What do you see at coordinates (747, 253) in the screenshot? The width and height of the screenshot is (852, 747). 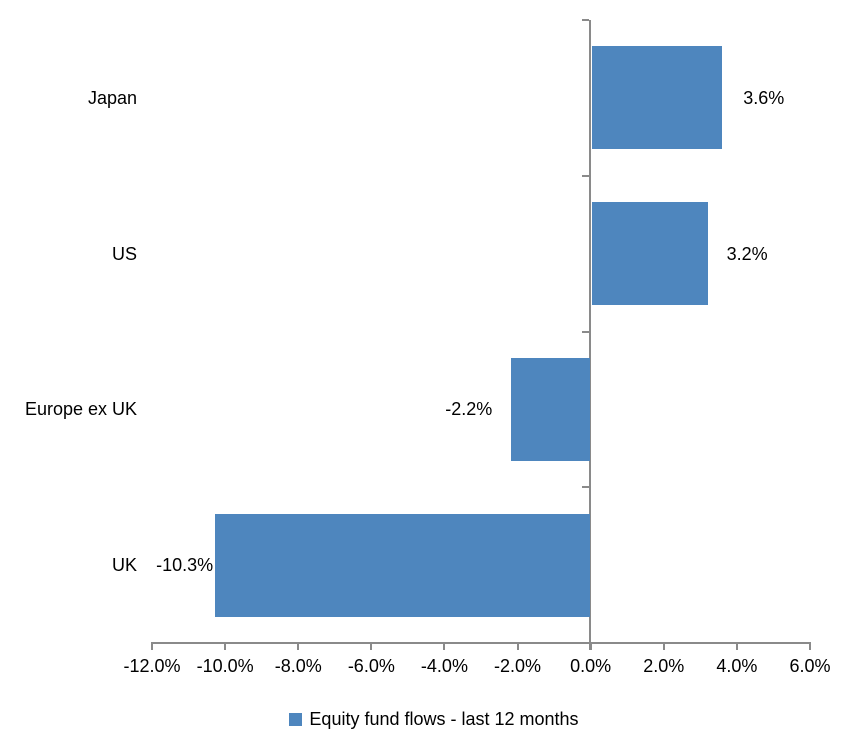 I see `value-label: 3.2%` at bounding box center [747, 253].